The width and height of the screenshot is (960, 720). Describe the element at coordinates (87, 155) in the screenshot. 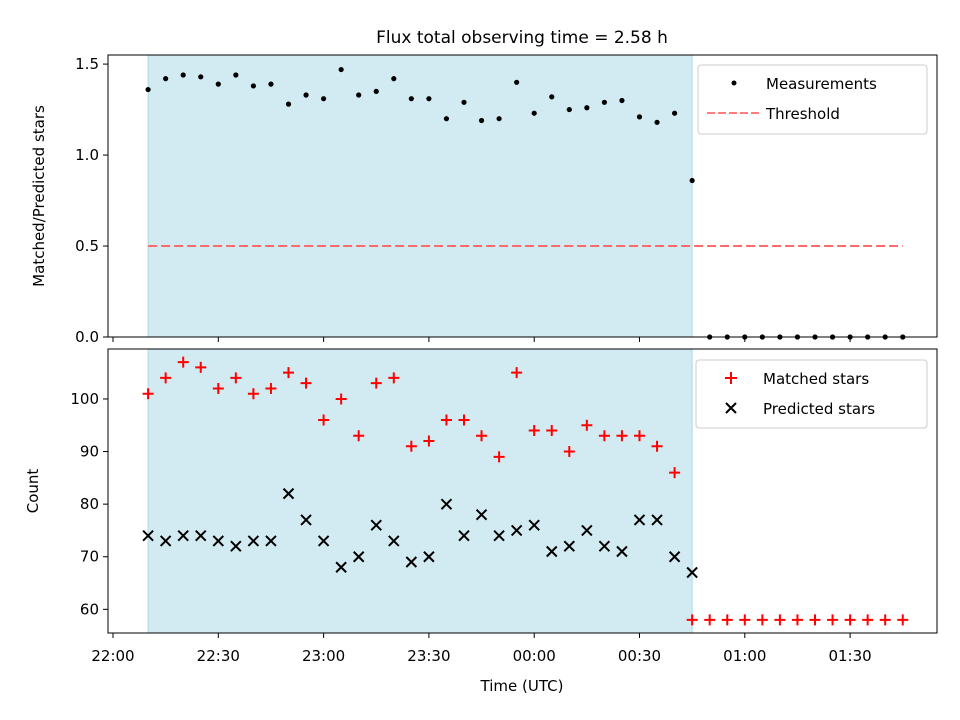

I see `y-tick-label: 1.0` at that location.